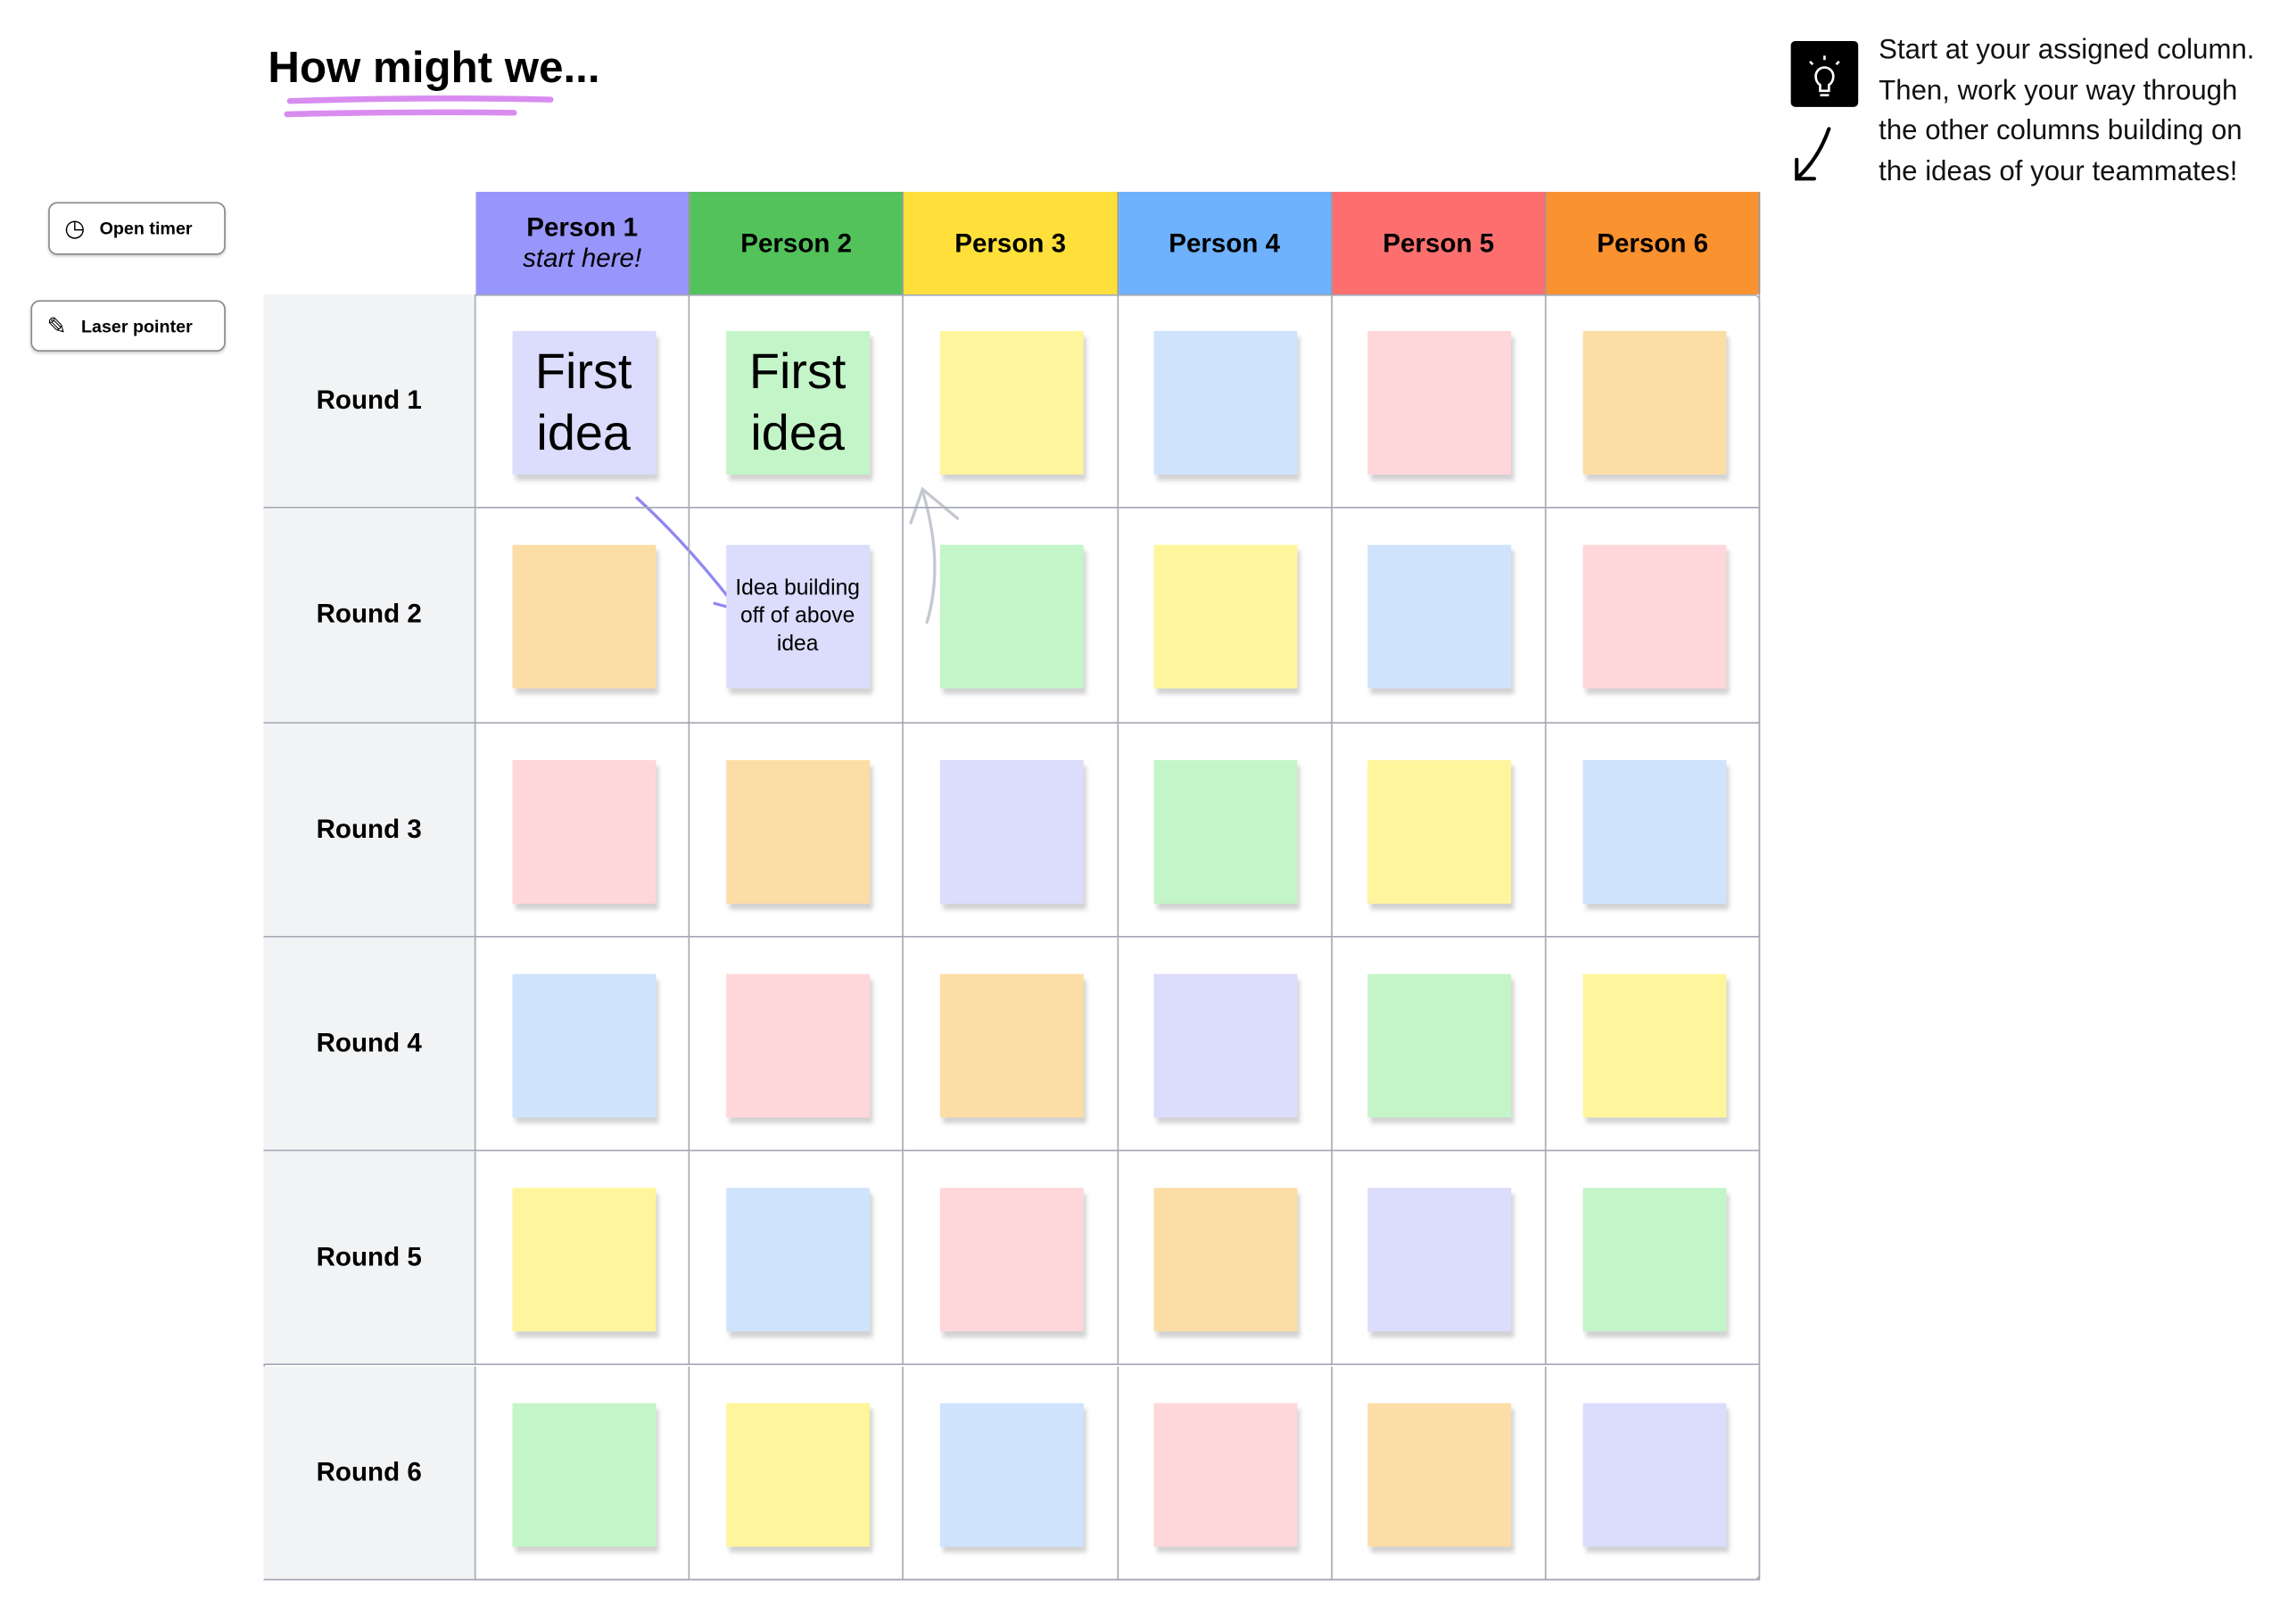 This screenshot has height=1606, width=2296. I want to click on row-label: Round 5, so click(369, 1258).